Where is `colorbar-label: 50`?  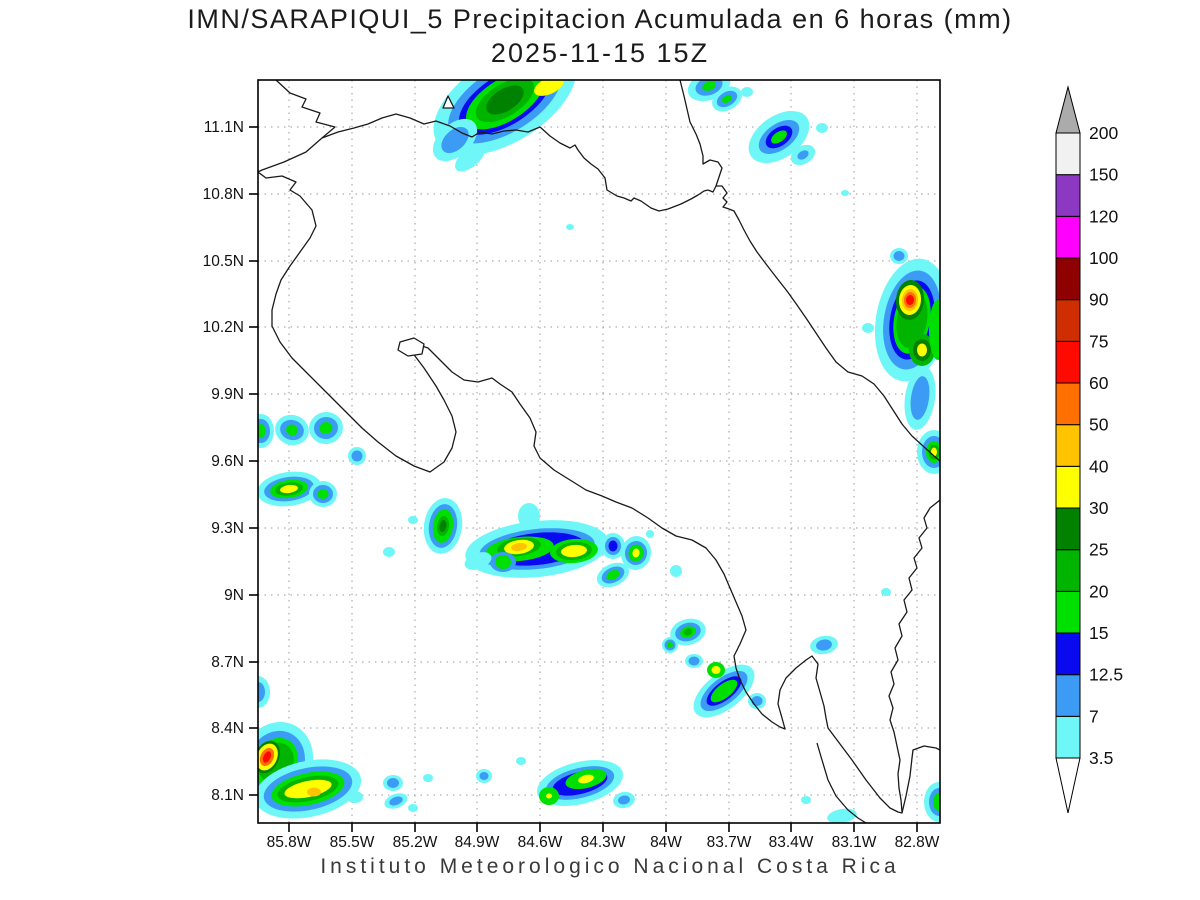 colorbar-label: 50 is located at coordinates (1099, 425).